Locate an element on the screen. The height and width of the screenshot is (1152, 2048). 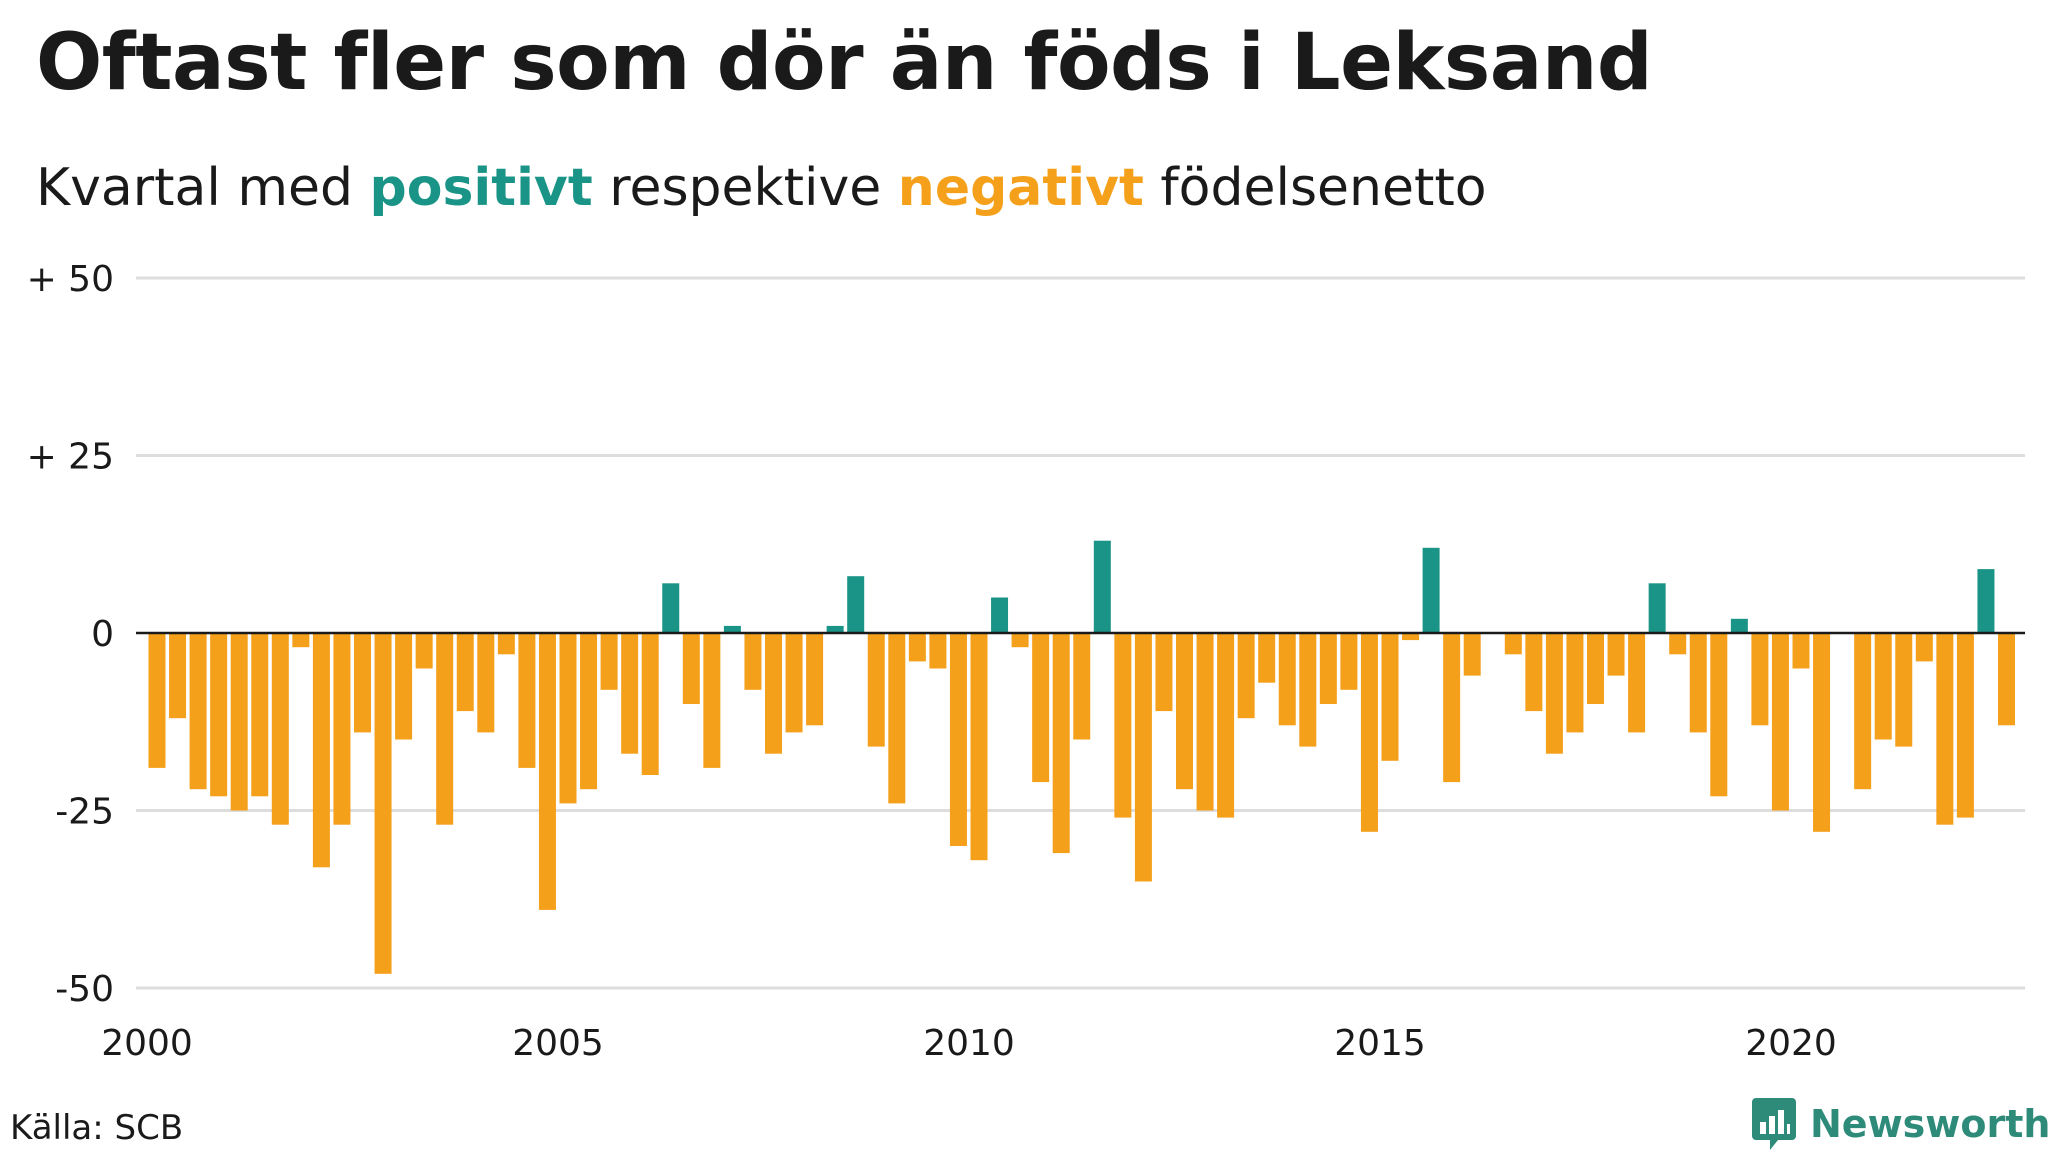
y-tick-label: + 25 is located at coordinates (70, 457).